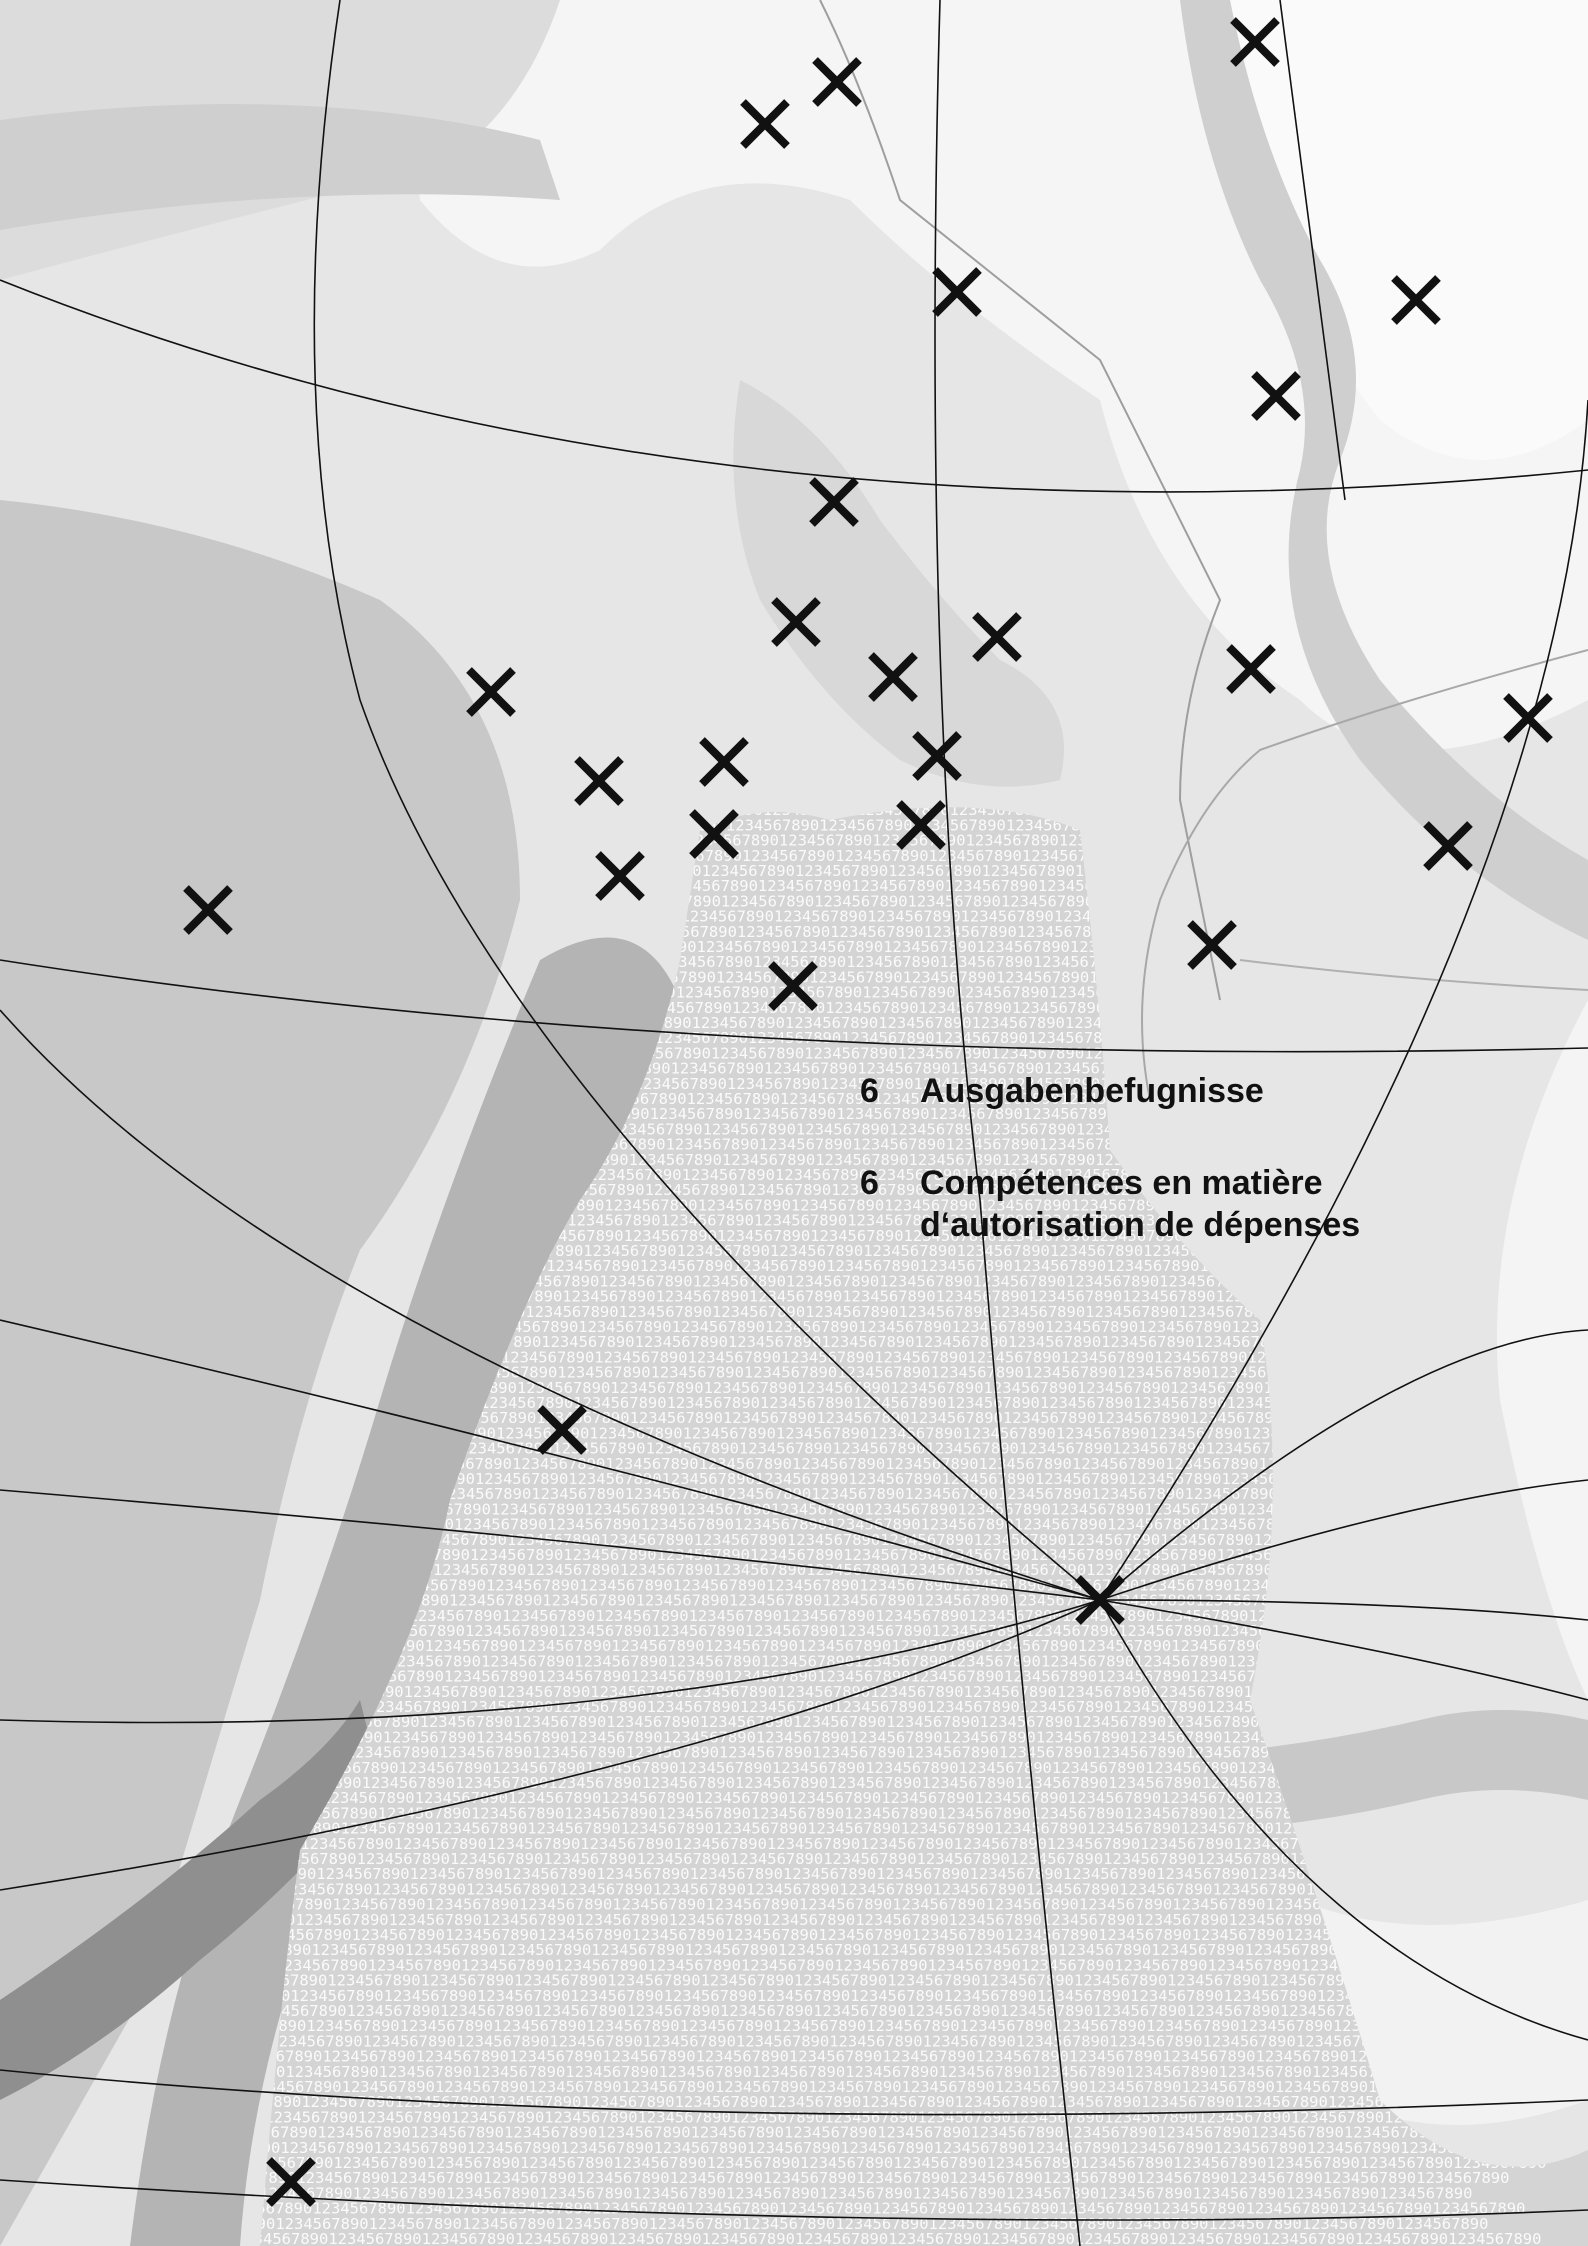  Describe the element at coordinates (869, 1091) in the screenshot. I see `section-number-de: 6` at that location.